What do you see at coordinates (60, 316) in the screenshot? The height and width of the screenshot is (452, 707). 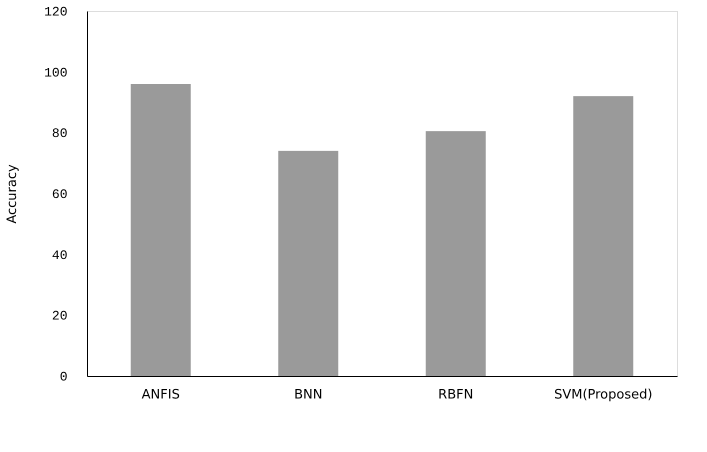 I see `y-tick-label: 20` at bounding box center [60, 316].